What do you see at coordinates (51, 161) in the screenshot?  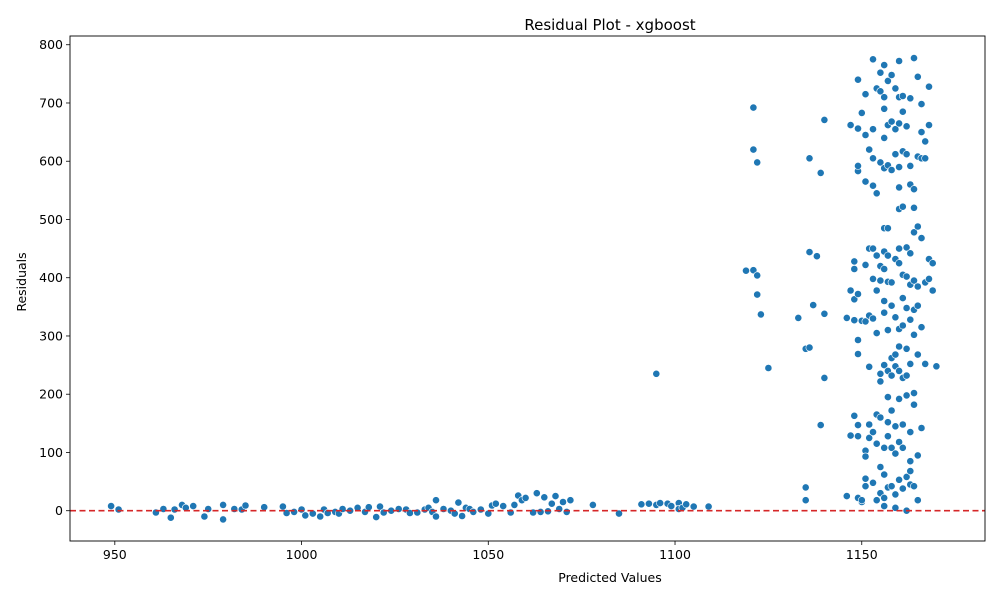 I see `y-tick-label: 600` at bounding box center [51, 161].